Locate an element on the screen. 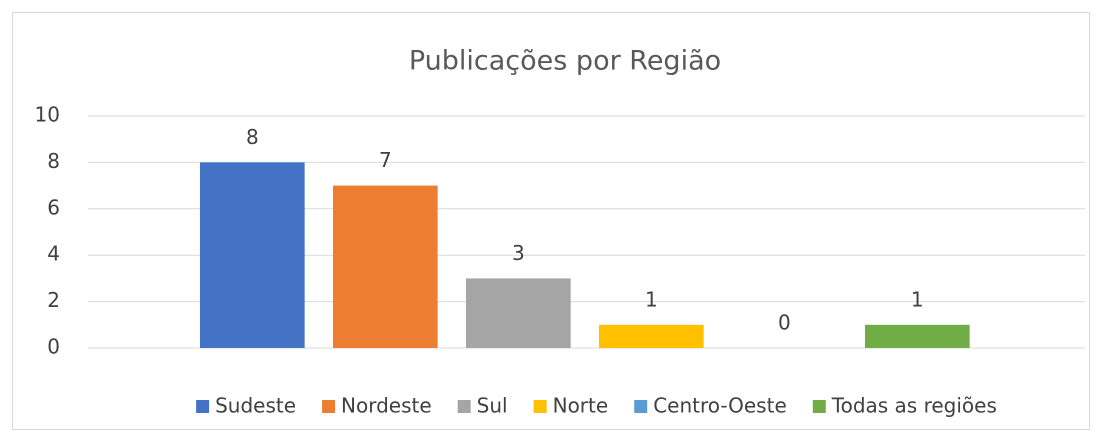  y-tick-label: 8 is located at coordinates (53, 161).